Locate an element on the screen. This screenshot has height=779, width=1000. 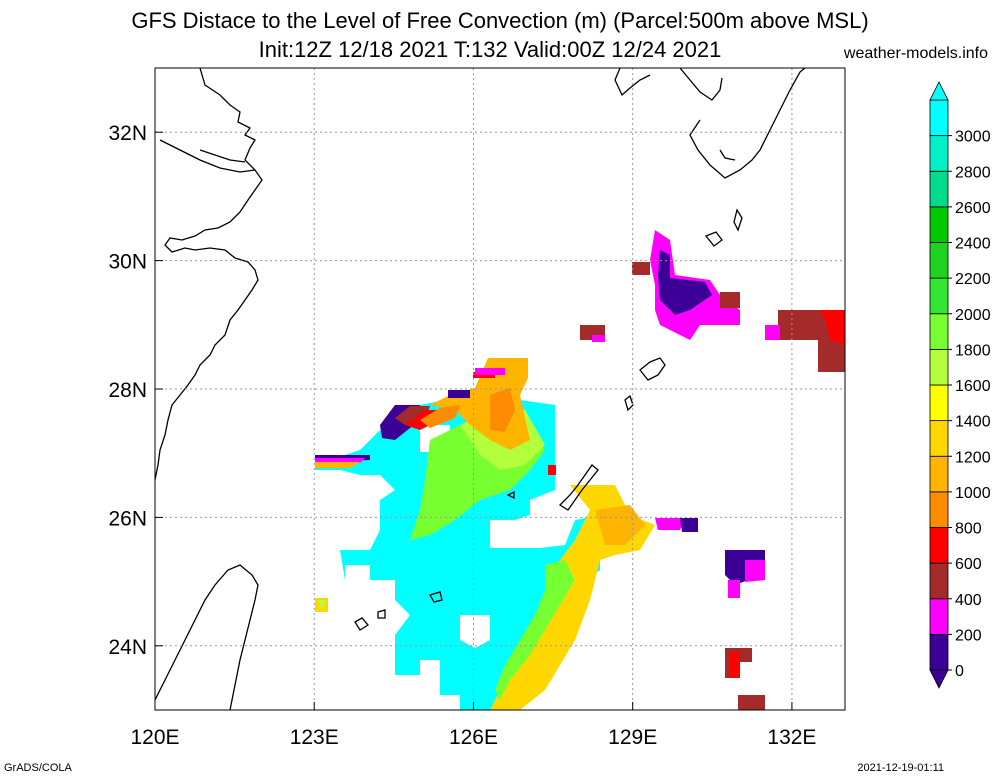
colorbar-label: 1000 is located at coordinates (973, 493).